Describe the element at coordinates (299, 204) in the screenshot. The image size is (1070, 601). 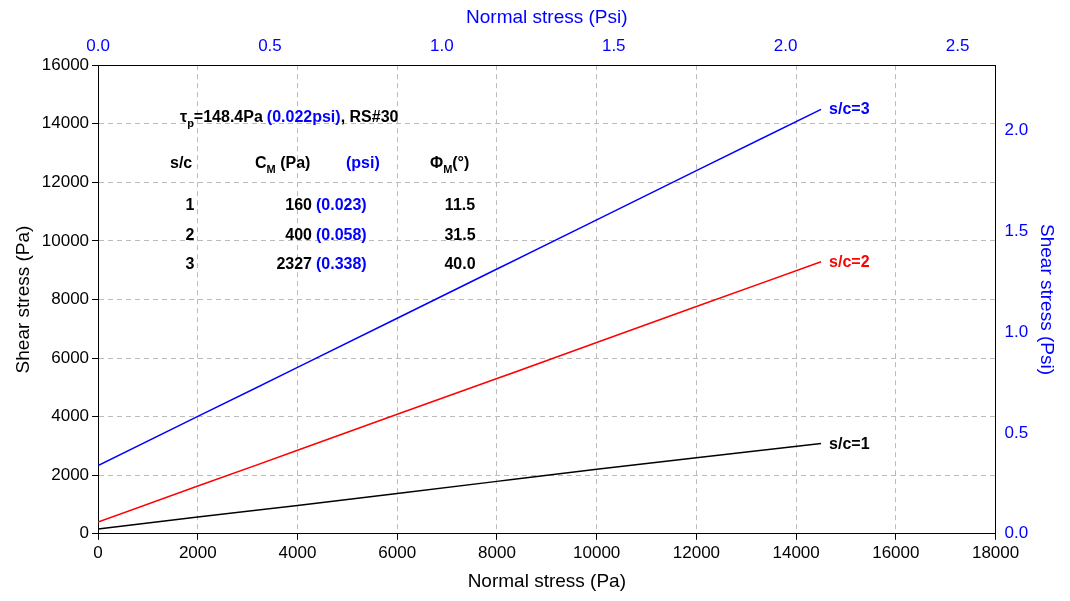
I see `annotation: 160` at that location.